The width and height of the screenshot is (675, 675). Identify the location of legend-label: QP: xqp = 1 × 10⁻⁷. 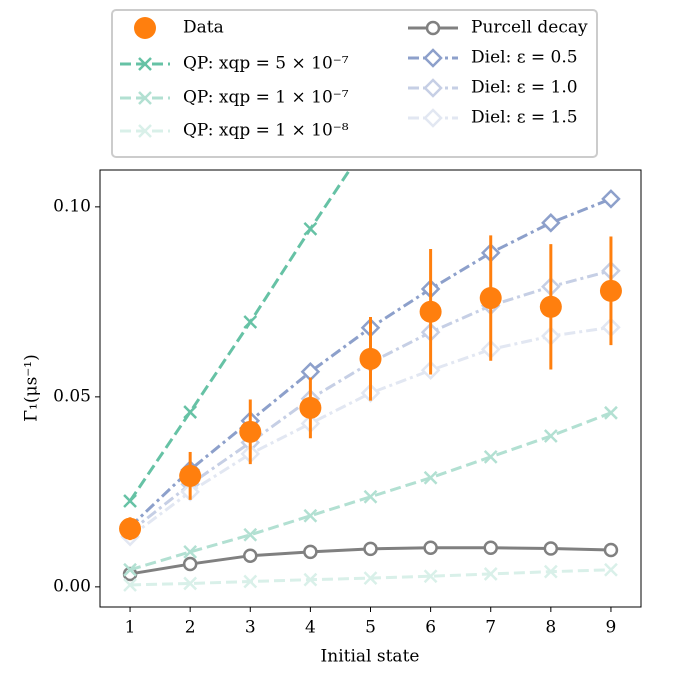
(266, 98).